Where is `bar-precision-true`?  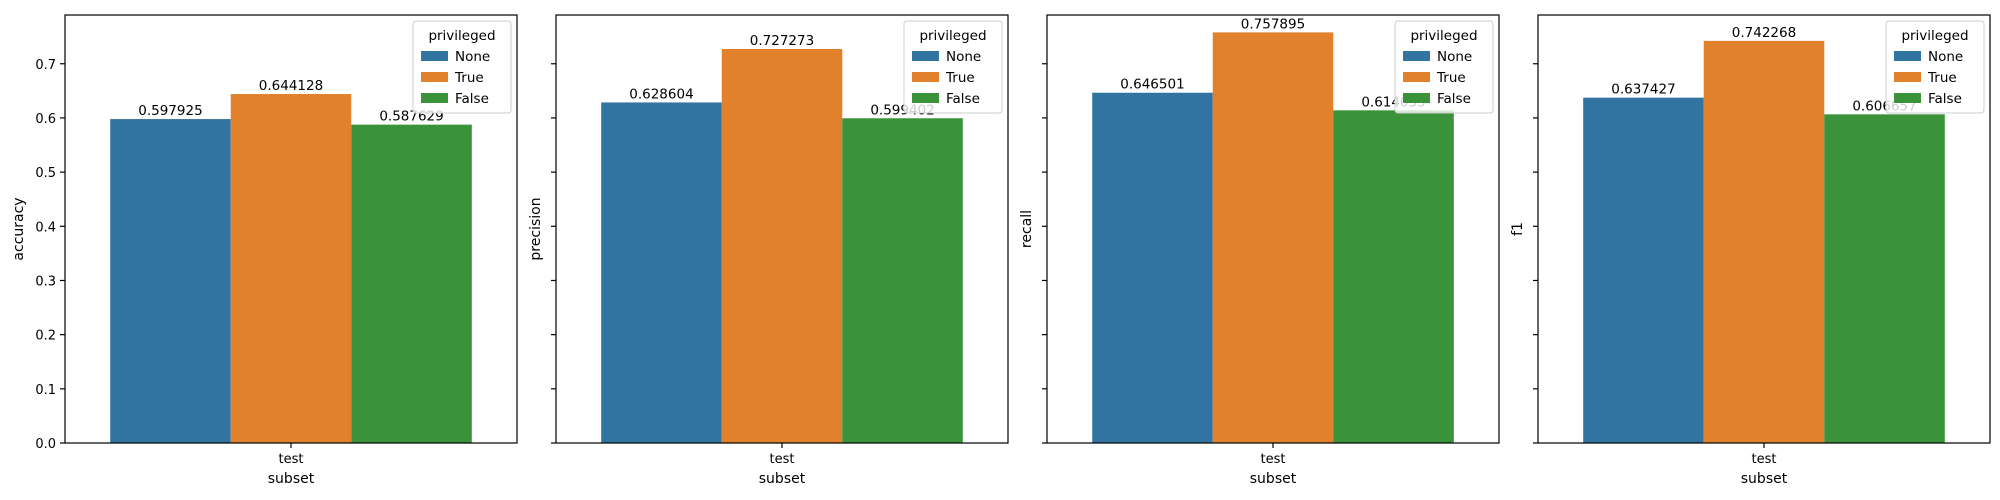 bar-precision-true is located at coordinates (782, 246).